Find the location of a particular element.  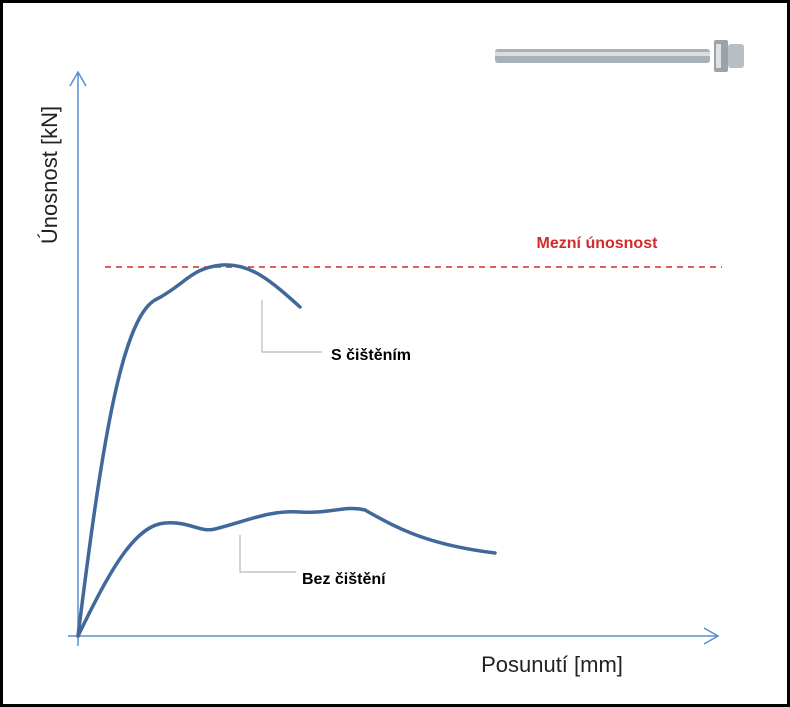

curve-label: Bez čištění is located at coordinates (344, 579).